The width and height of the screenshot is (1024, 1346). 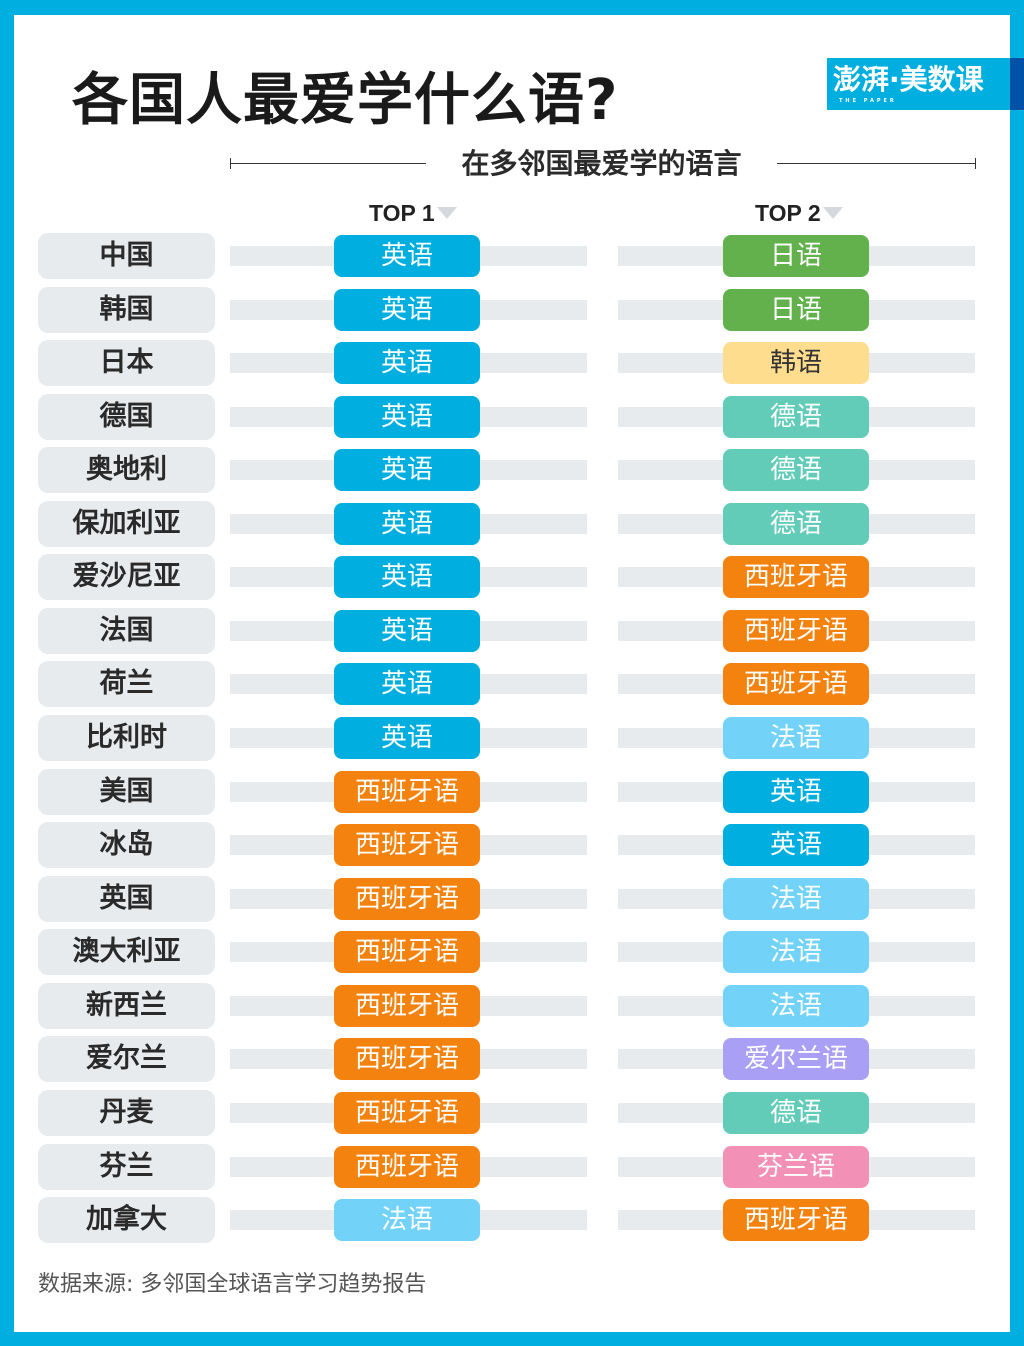 I want to click on country-label: 爱尔兰, so click(x=126, y=1059).